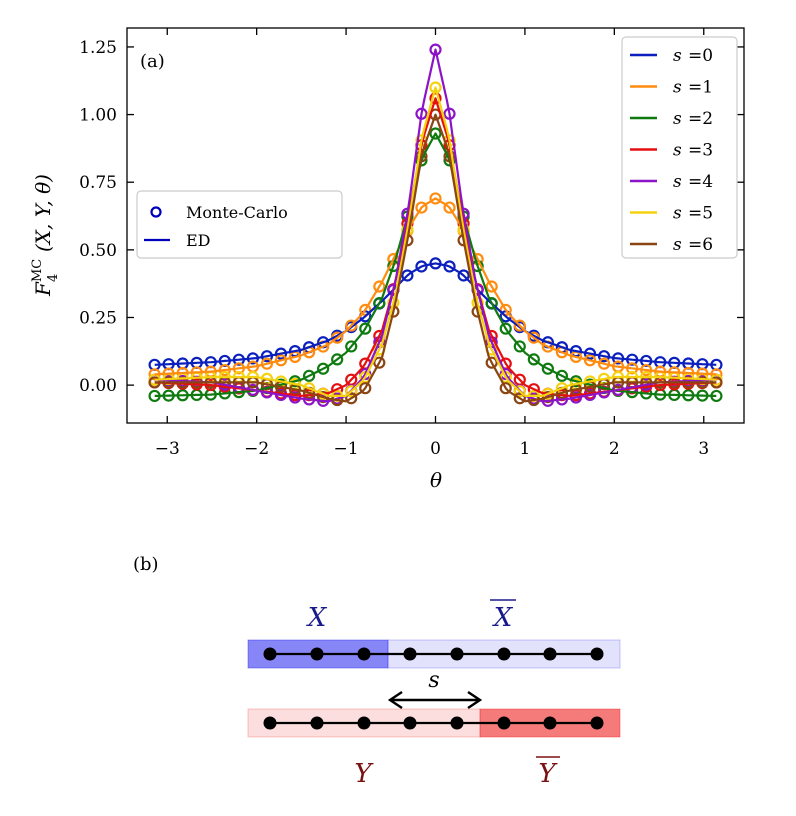 The image size is (796, 816). Describe the element at coordinates (700, 245) in the screenshot. I see `legend-s-value: =6` at that location.